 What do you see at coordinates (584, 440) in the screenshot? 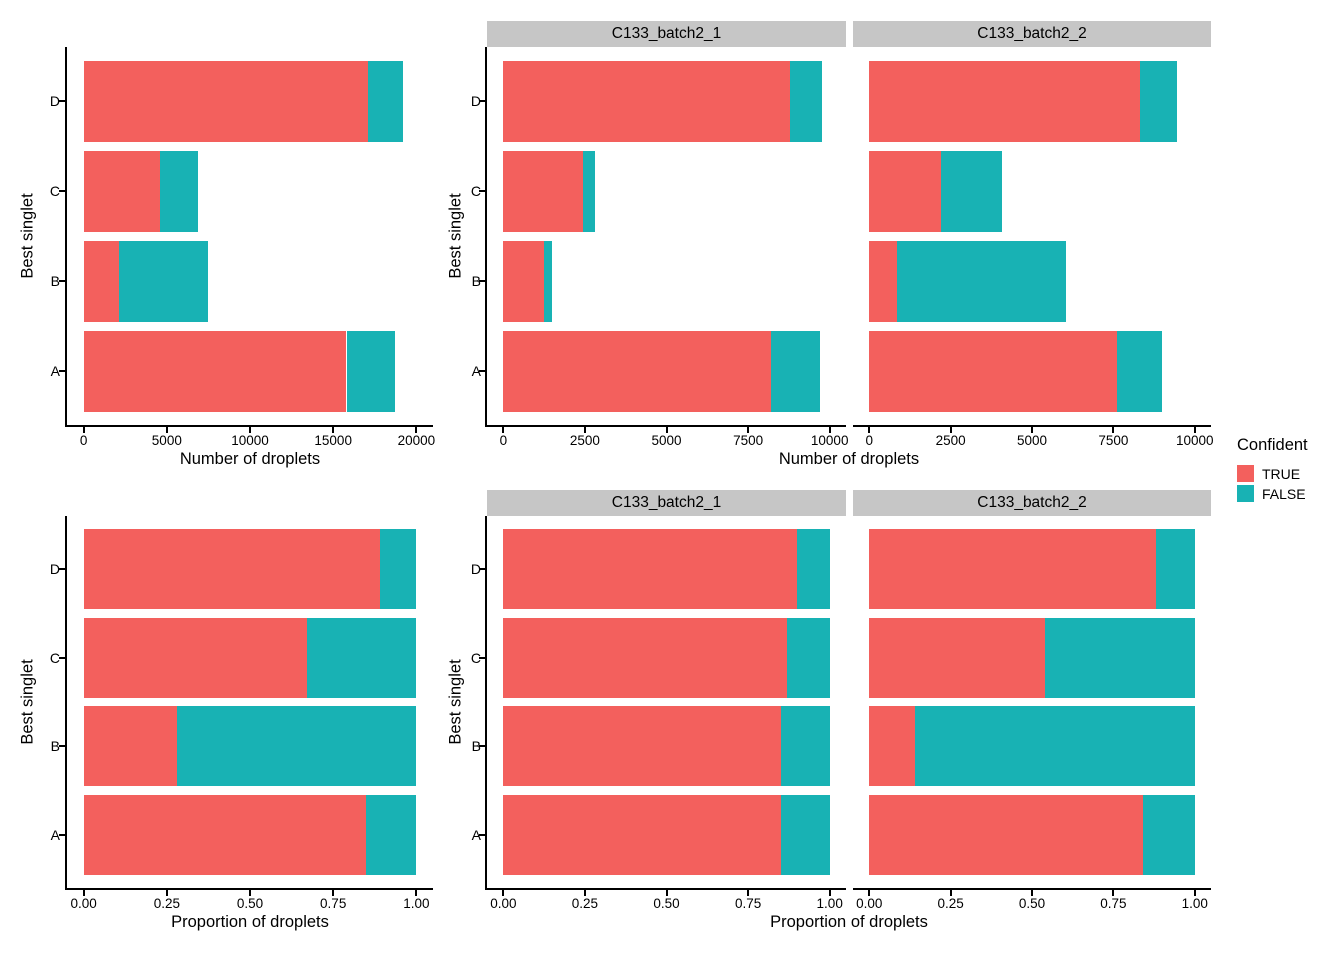
I see `x-tick-label: 2500` at bounding box center [584, 440].